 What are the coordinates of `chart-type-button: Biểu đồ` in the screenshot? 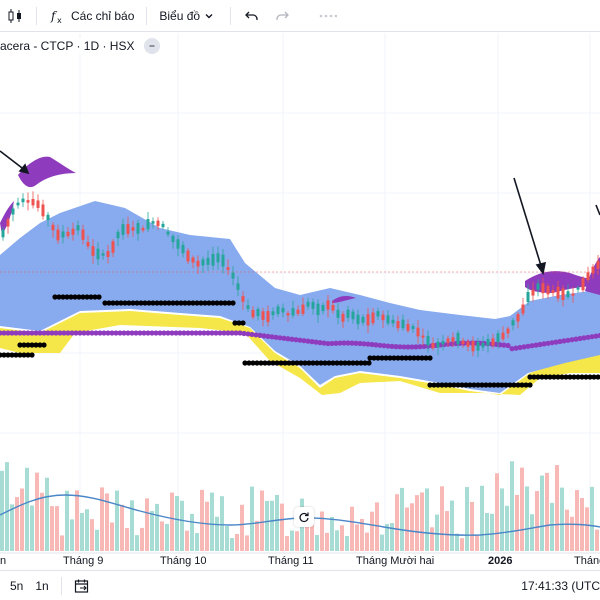 It's located at (188, 16).